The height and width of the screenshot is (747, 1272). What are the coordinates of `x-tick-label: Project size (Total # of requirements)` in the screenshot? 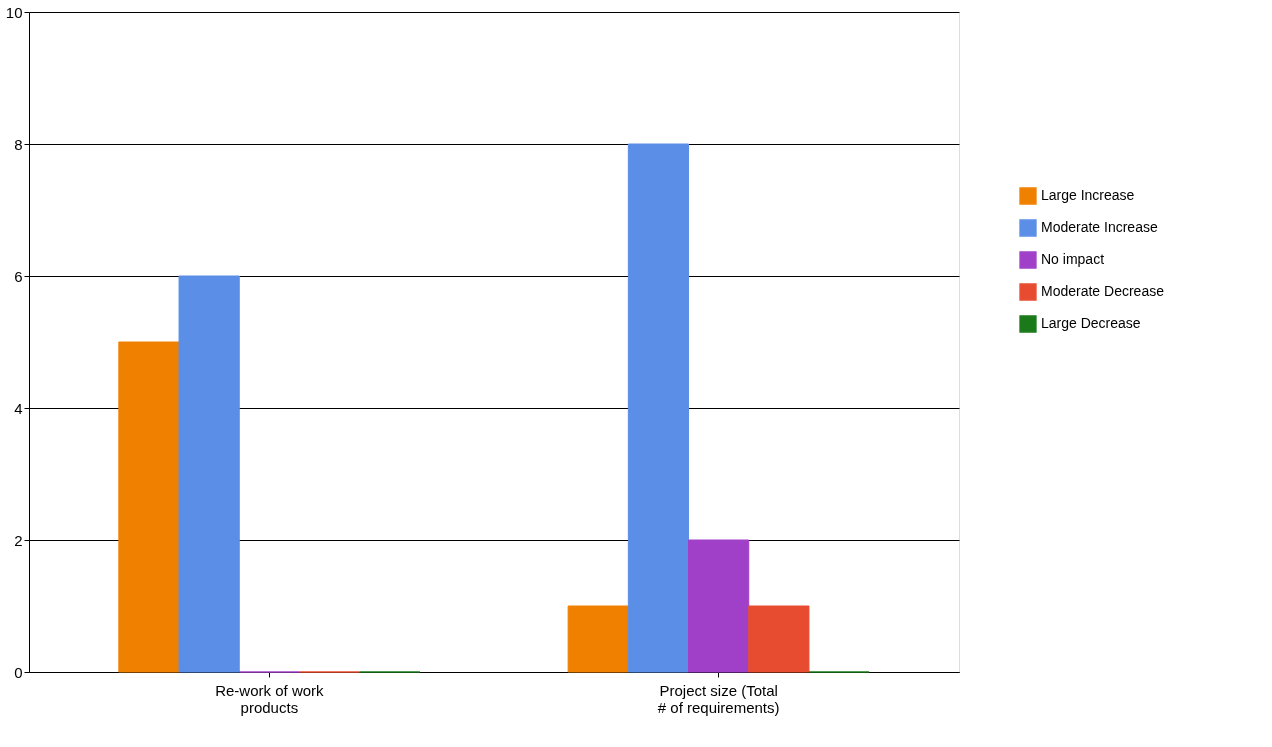 It's located at (718, 698).